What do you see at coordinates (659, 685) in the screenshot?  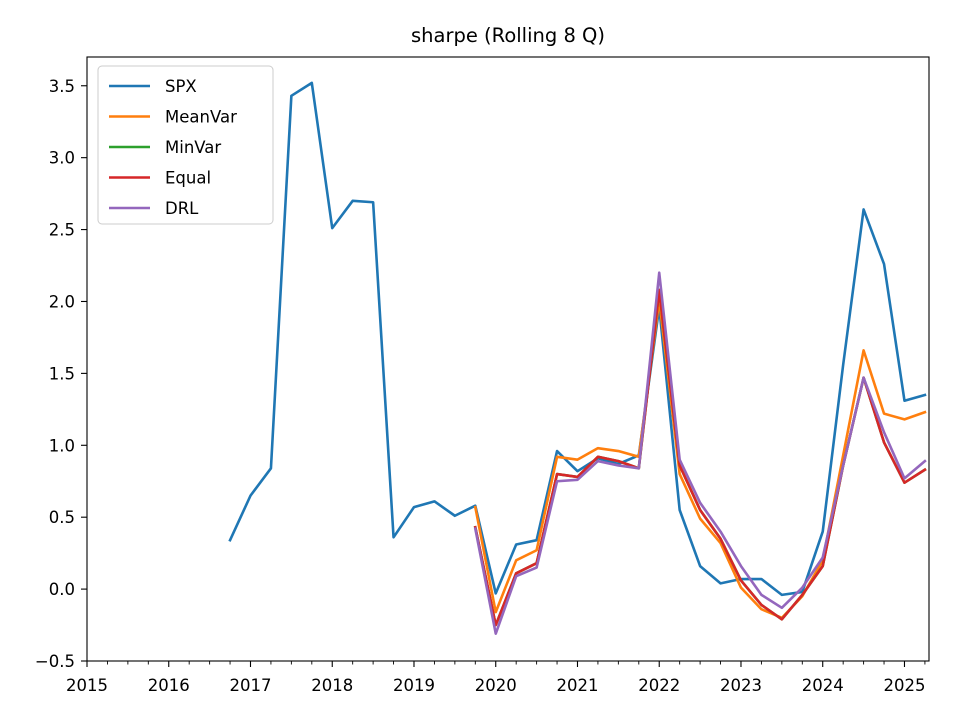 I see `x-tick-label-2022: 2022` at bounding box center [659, 685].